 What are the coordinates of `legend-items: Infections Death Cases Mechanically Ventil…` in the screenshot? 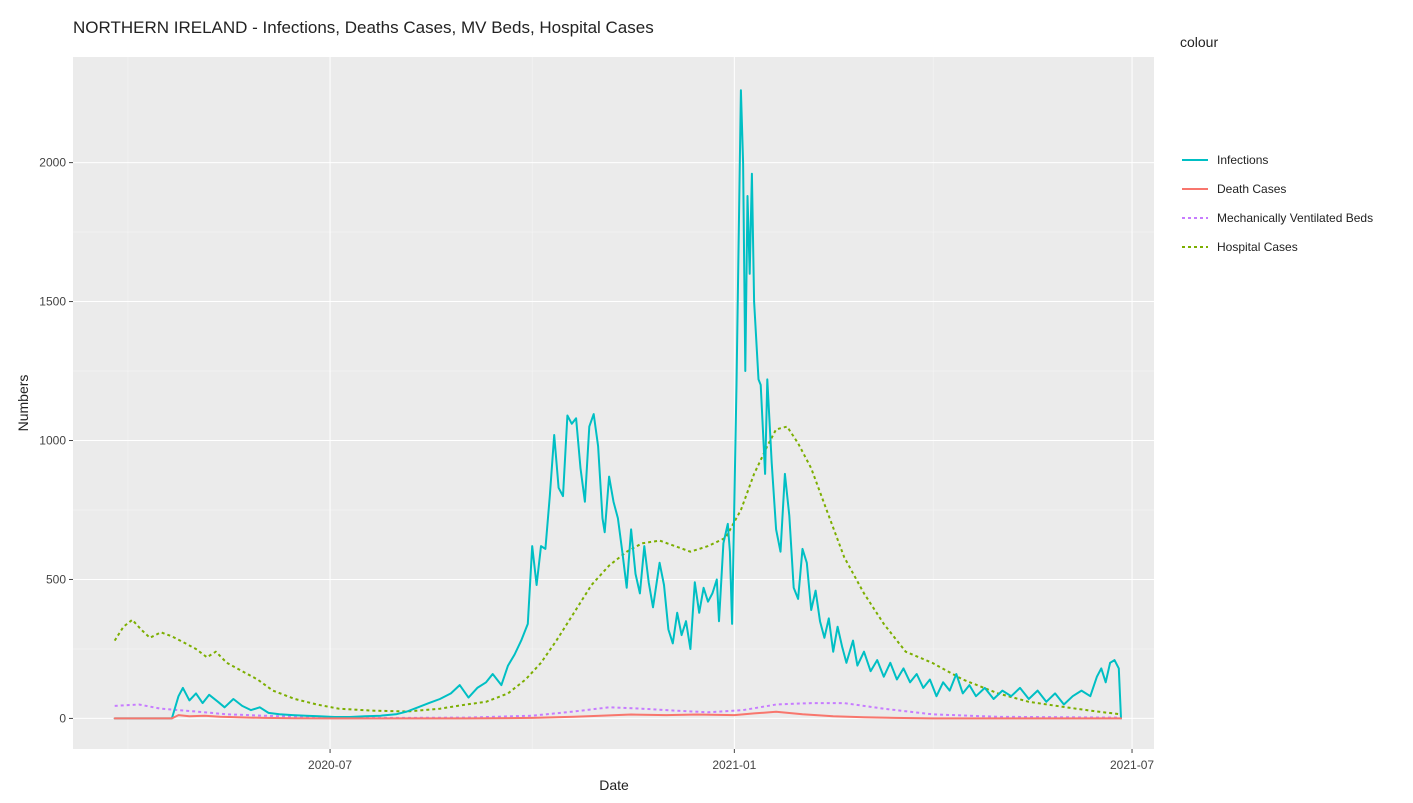 It's located at (1292, 203).